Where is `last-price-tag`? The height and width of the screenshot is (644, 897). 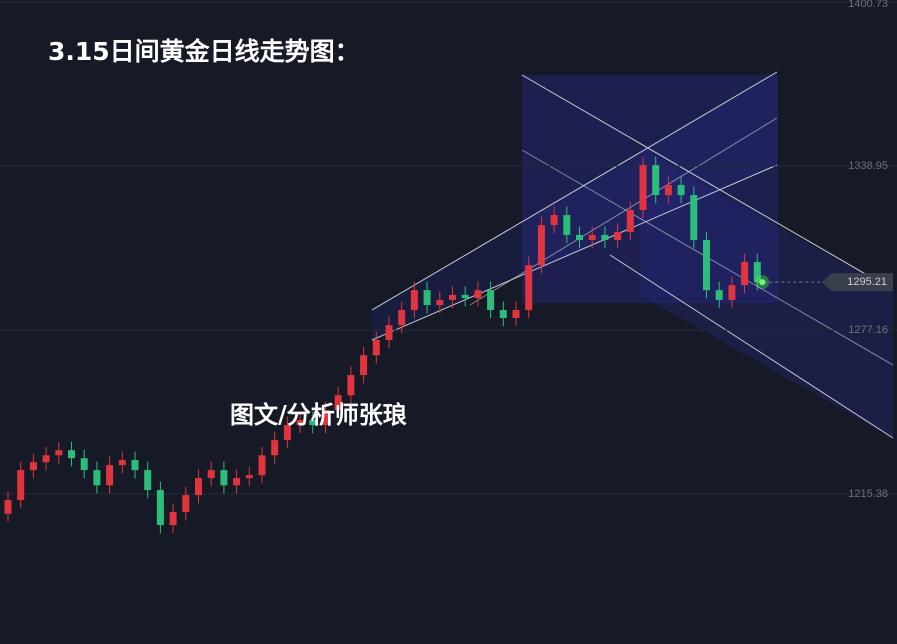 last-price-tag is located at coordinates (857, 282).